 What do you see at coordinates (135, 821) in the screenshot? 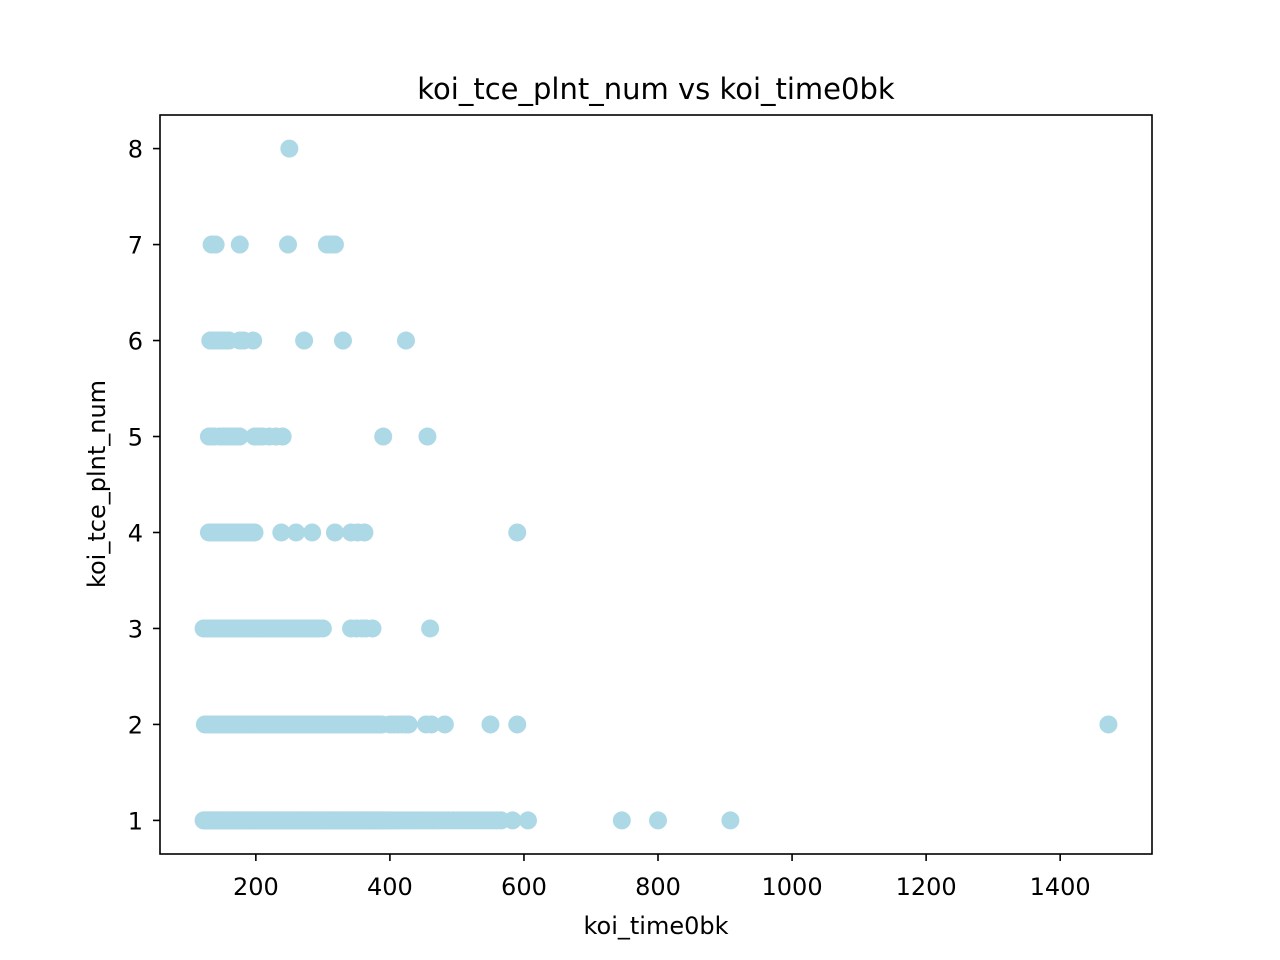
I see `y-tick-label: 1` at bounding box center [135, 821].